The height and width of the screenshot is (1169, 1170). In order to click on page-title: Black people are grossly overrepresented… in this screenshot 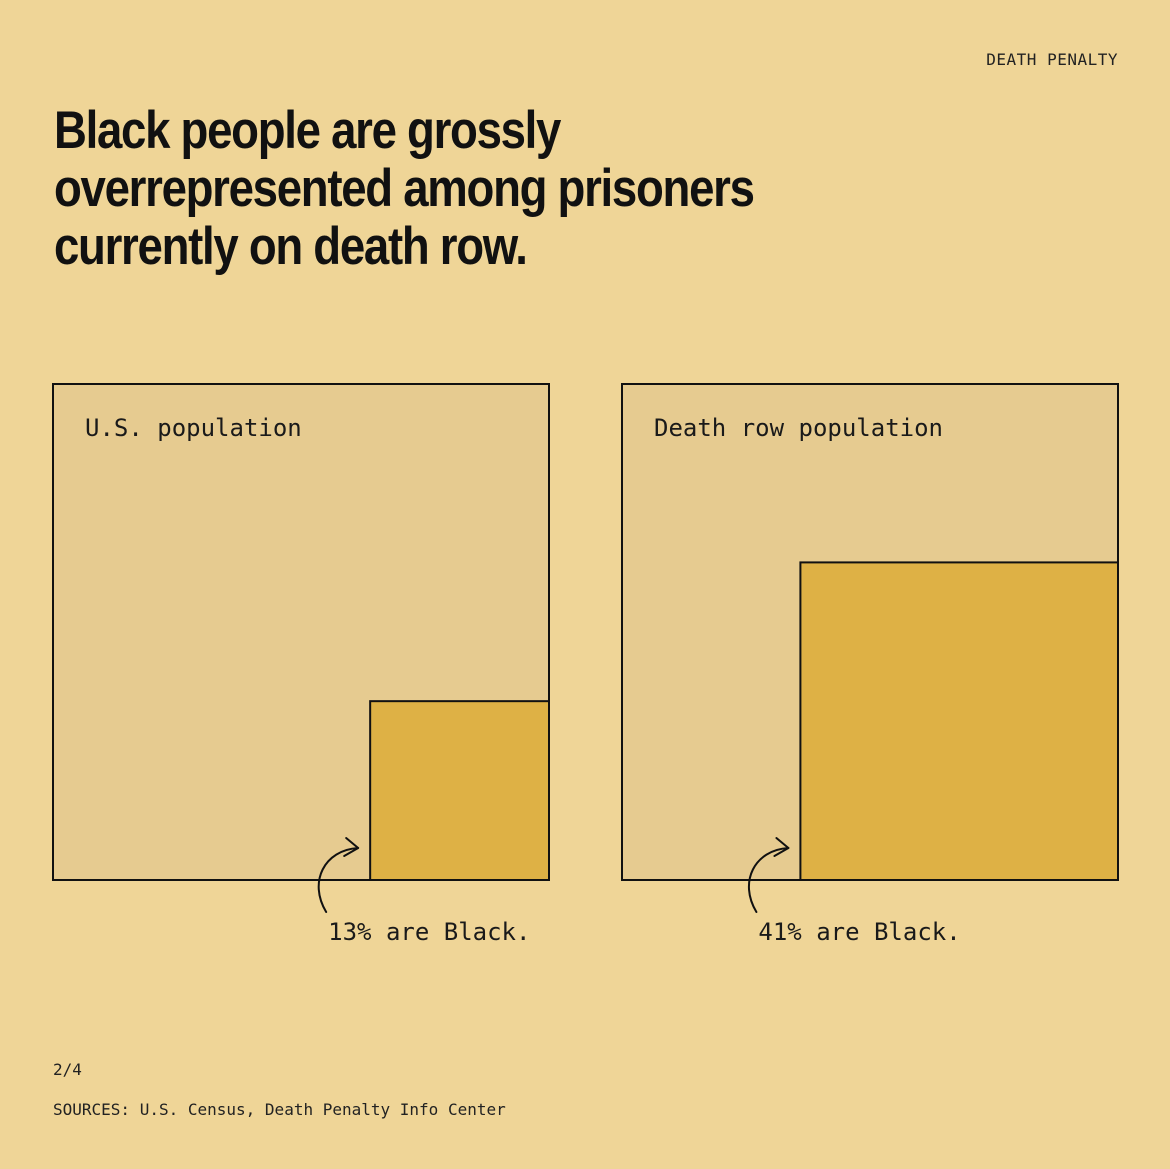, I will do `click(404, 188)`.